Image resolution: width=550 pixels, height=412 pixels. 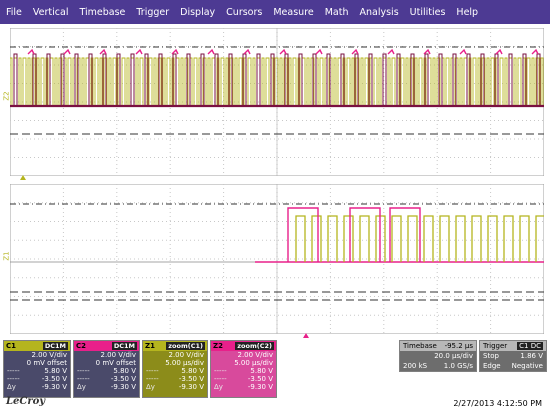 I want to click on descriptor-header: C1 DC1M, so click(x=37, y=346).